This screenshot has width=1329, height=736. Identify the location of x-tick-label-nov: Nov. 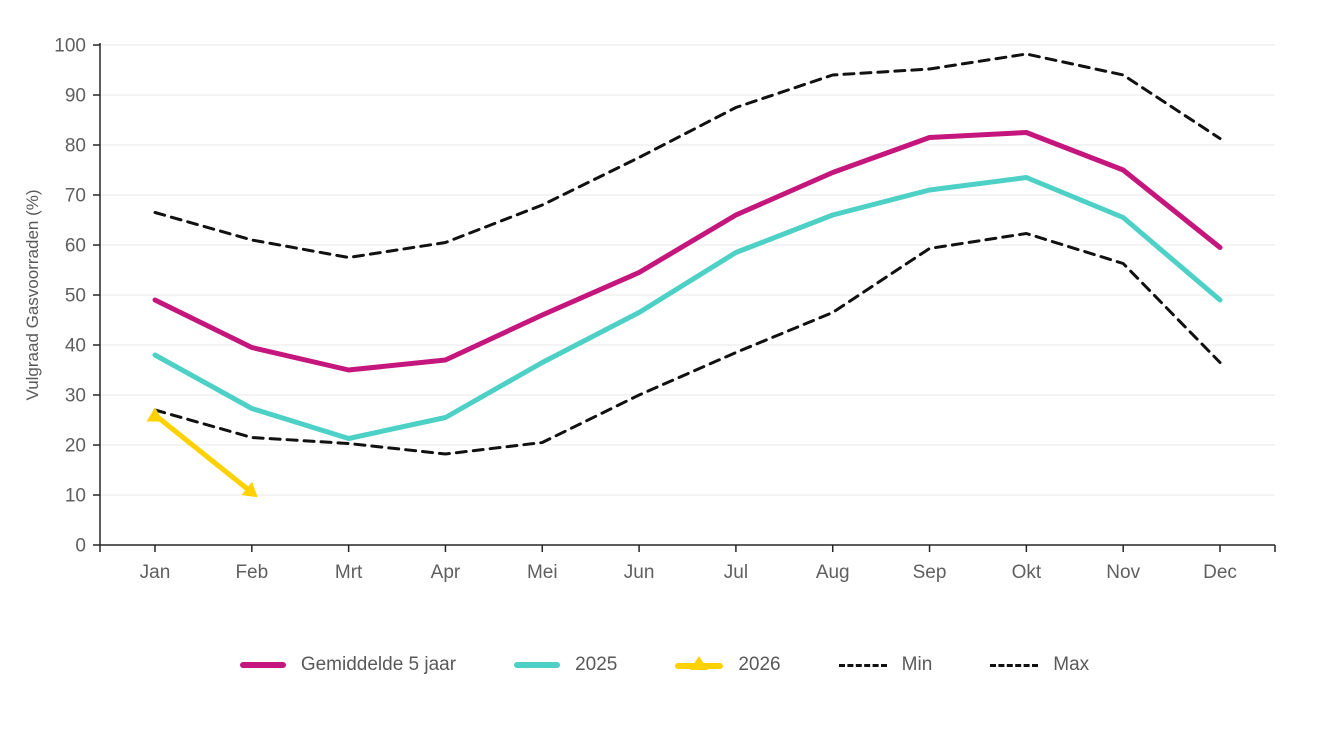
(1123, 572).